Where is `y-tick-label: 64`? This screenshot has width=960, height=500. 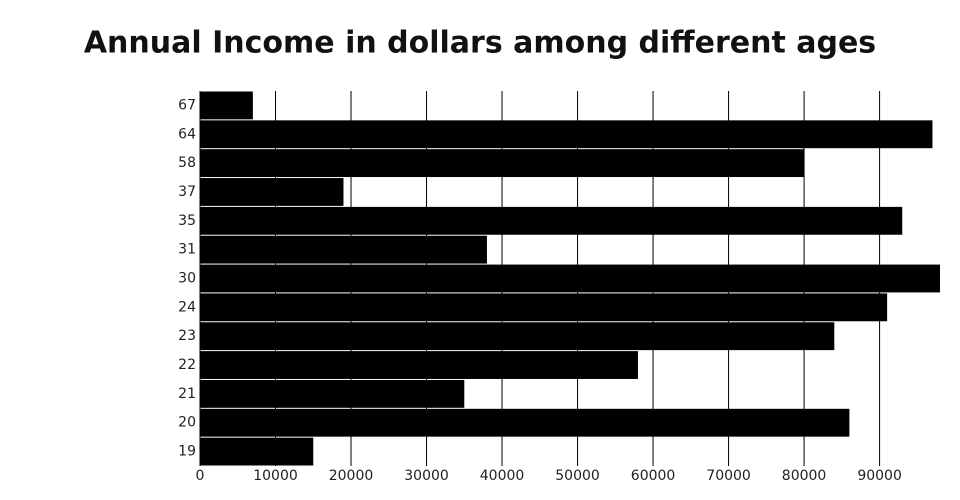 y-tick-label: 64 is located at coordinates (187, 134).